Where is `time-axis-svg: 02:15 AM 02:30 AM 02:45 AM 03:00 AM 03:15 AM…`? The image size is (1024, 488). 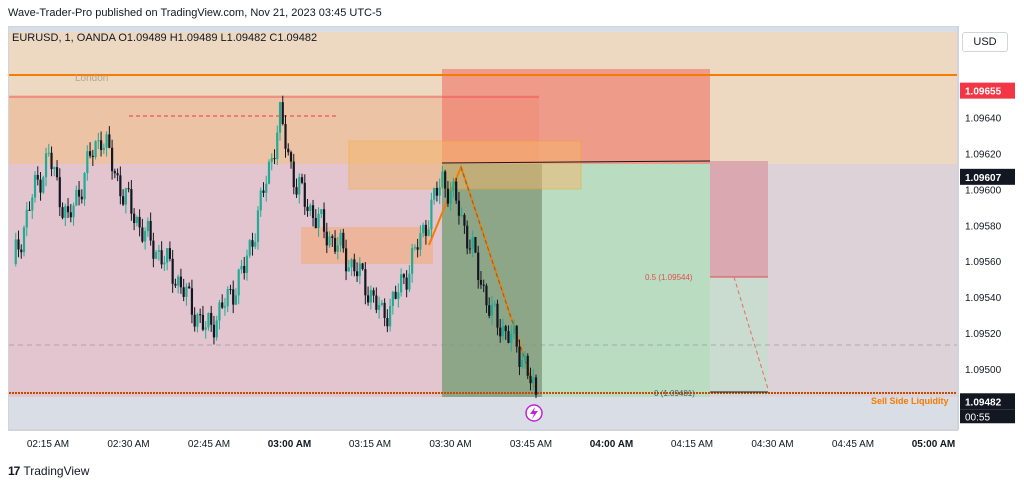 time-axis-svg: 02:15 AM 02:30 AM 02:45 AM 03:00 AM 03:15 AM… is located at coordinates (491, 444).